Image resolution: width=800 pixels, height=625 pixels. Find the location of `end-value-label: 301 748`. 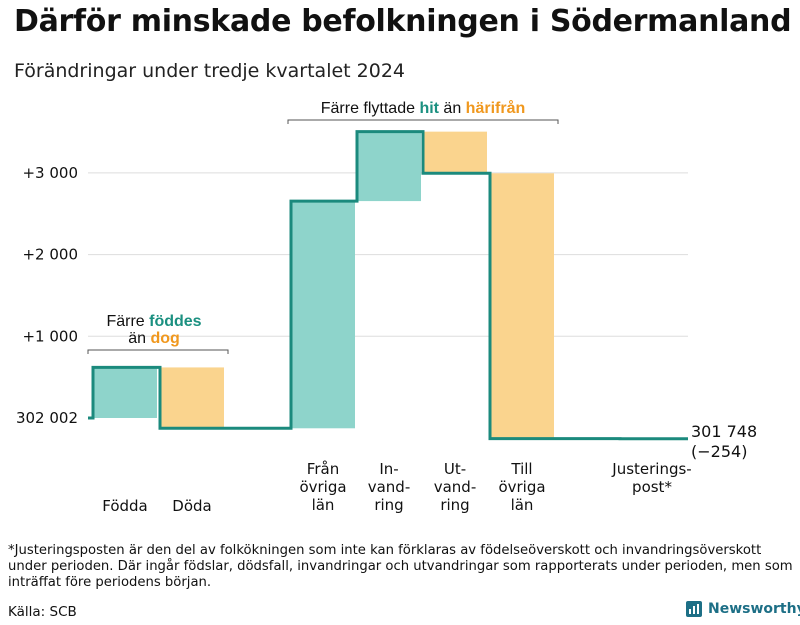

end-value-label: 301 748 is located at coordinates (724, 431).